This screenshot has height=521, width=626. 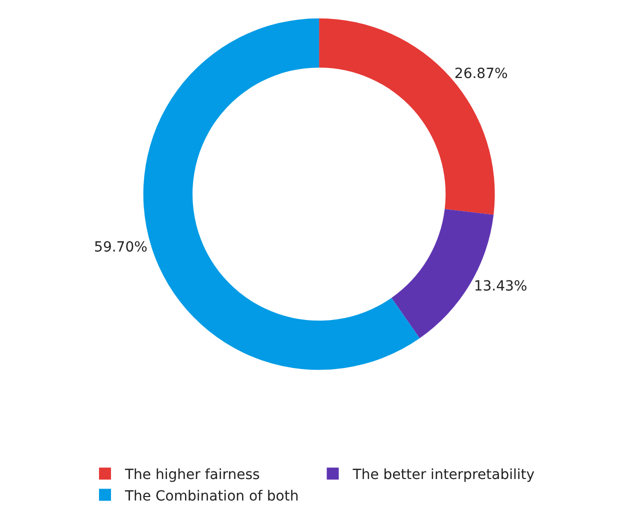 What do you see at coordinates (443, 475) in the screenshot?
I see `legend-label: The better interpretability` at bounding box center [443, 475].